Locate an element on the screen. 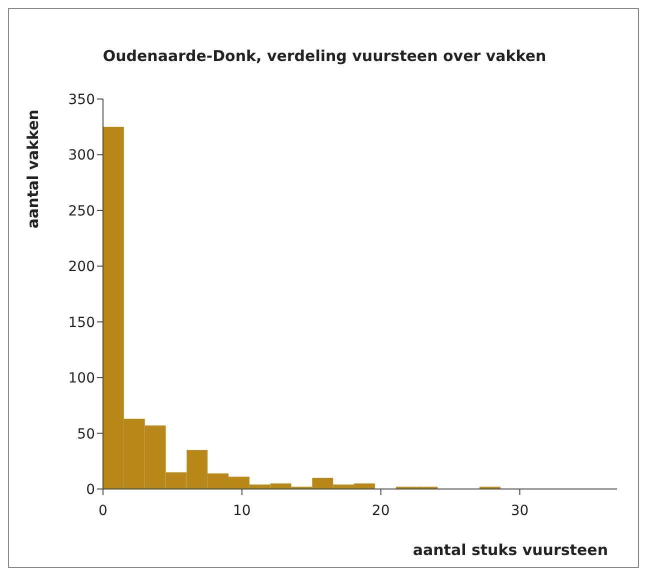  chart-title: Oudenaarde-Donk, verdeling vuursteen over vakken is located at coordinates (325, 56).